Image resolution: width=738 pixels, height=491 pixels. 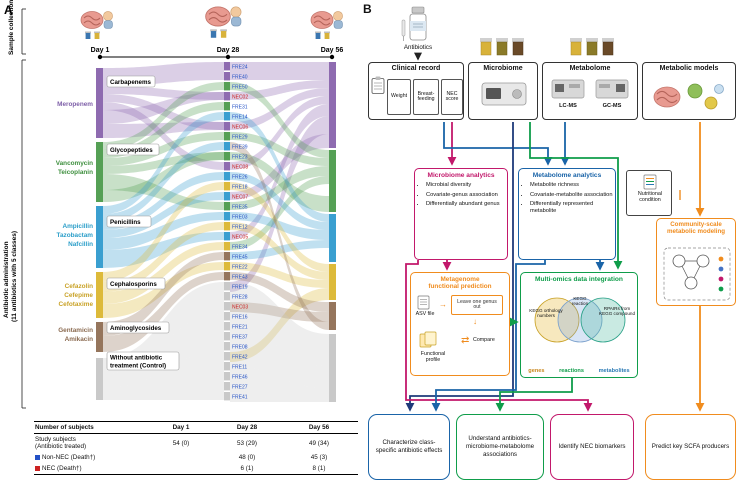 What do you see at coordinates (697, 274) in the screenshot?
I see `community-model-diagram` at bounding box center [697, 274].